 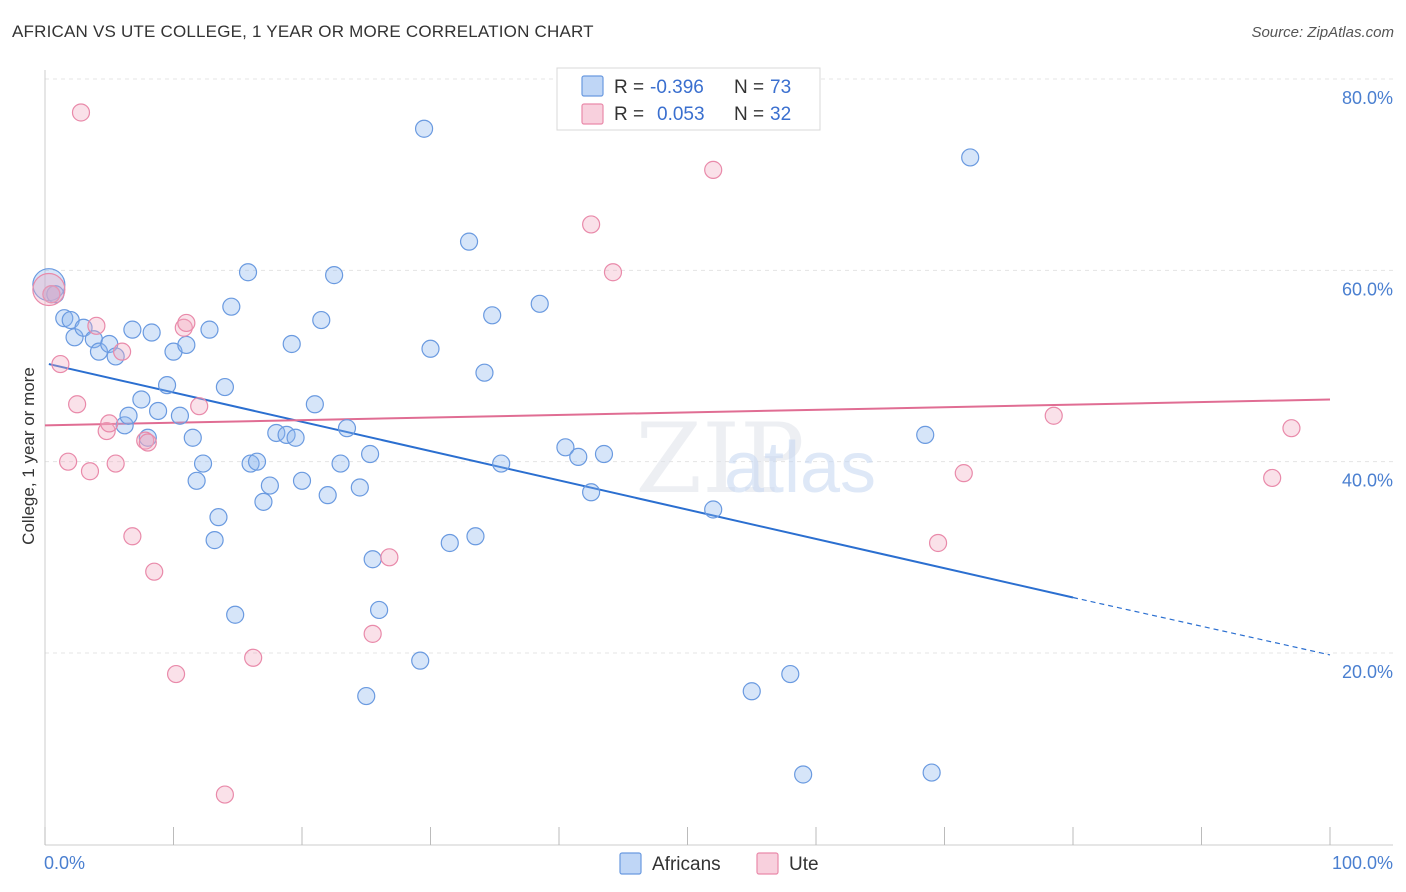 I want to click on watermark-atlas: atlas, so click(x=800, y=468).